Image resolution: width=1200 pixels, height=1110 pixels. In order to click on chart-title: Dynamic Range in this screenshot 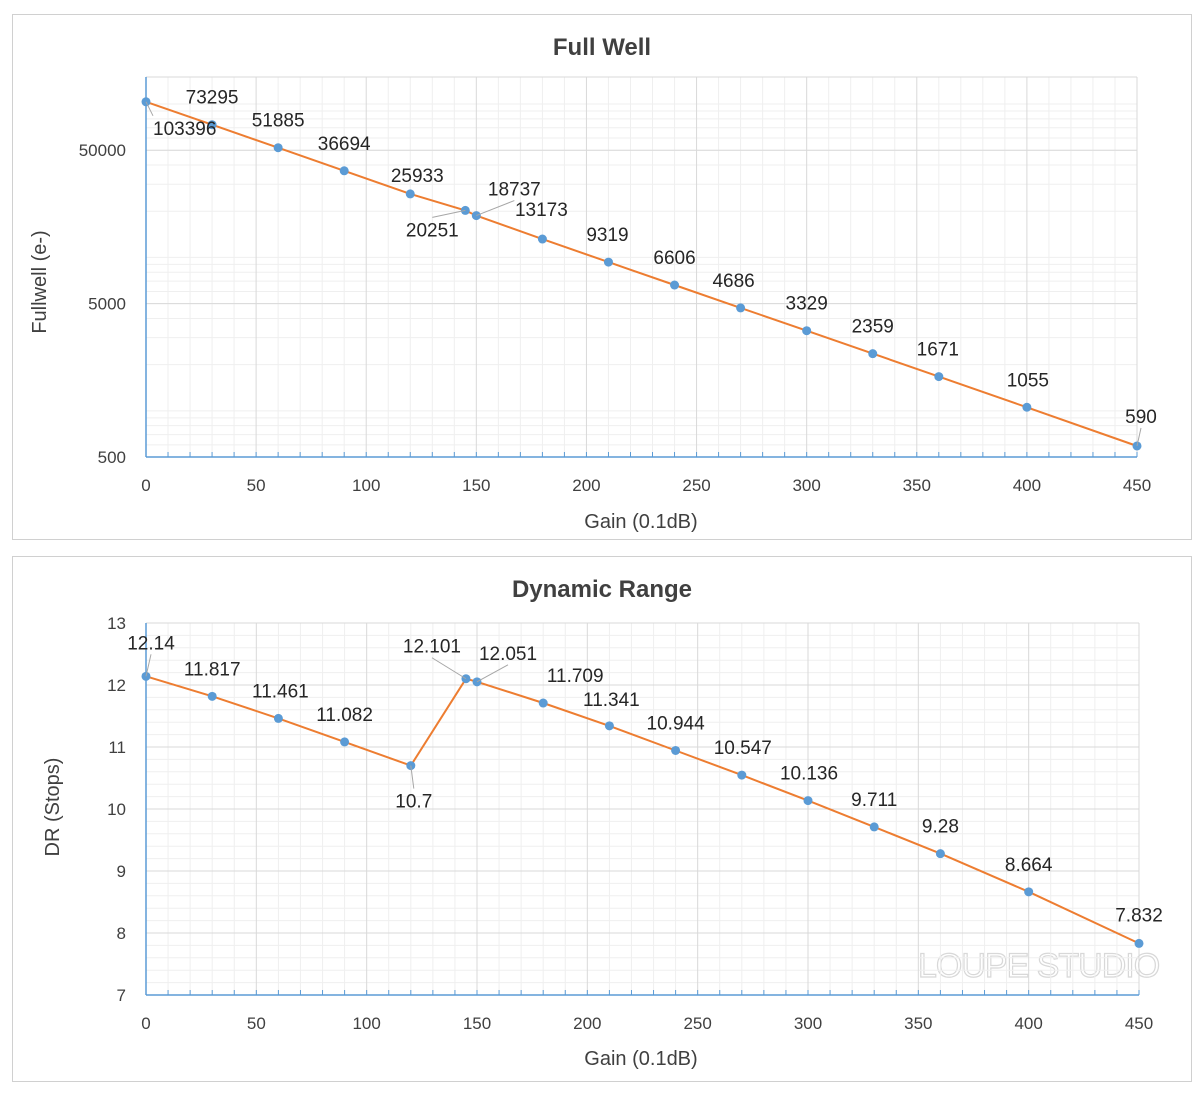, I will do `click(602, 589)`.